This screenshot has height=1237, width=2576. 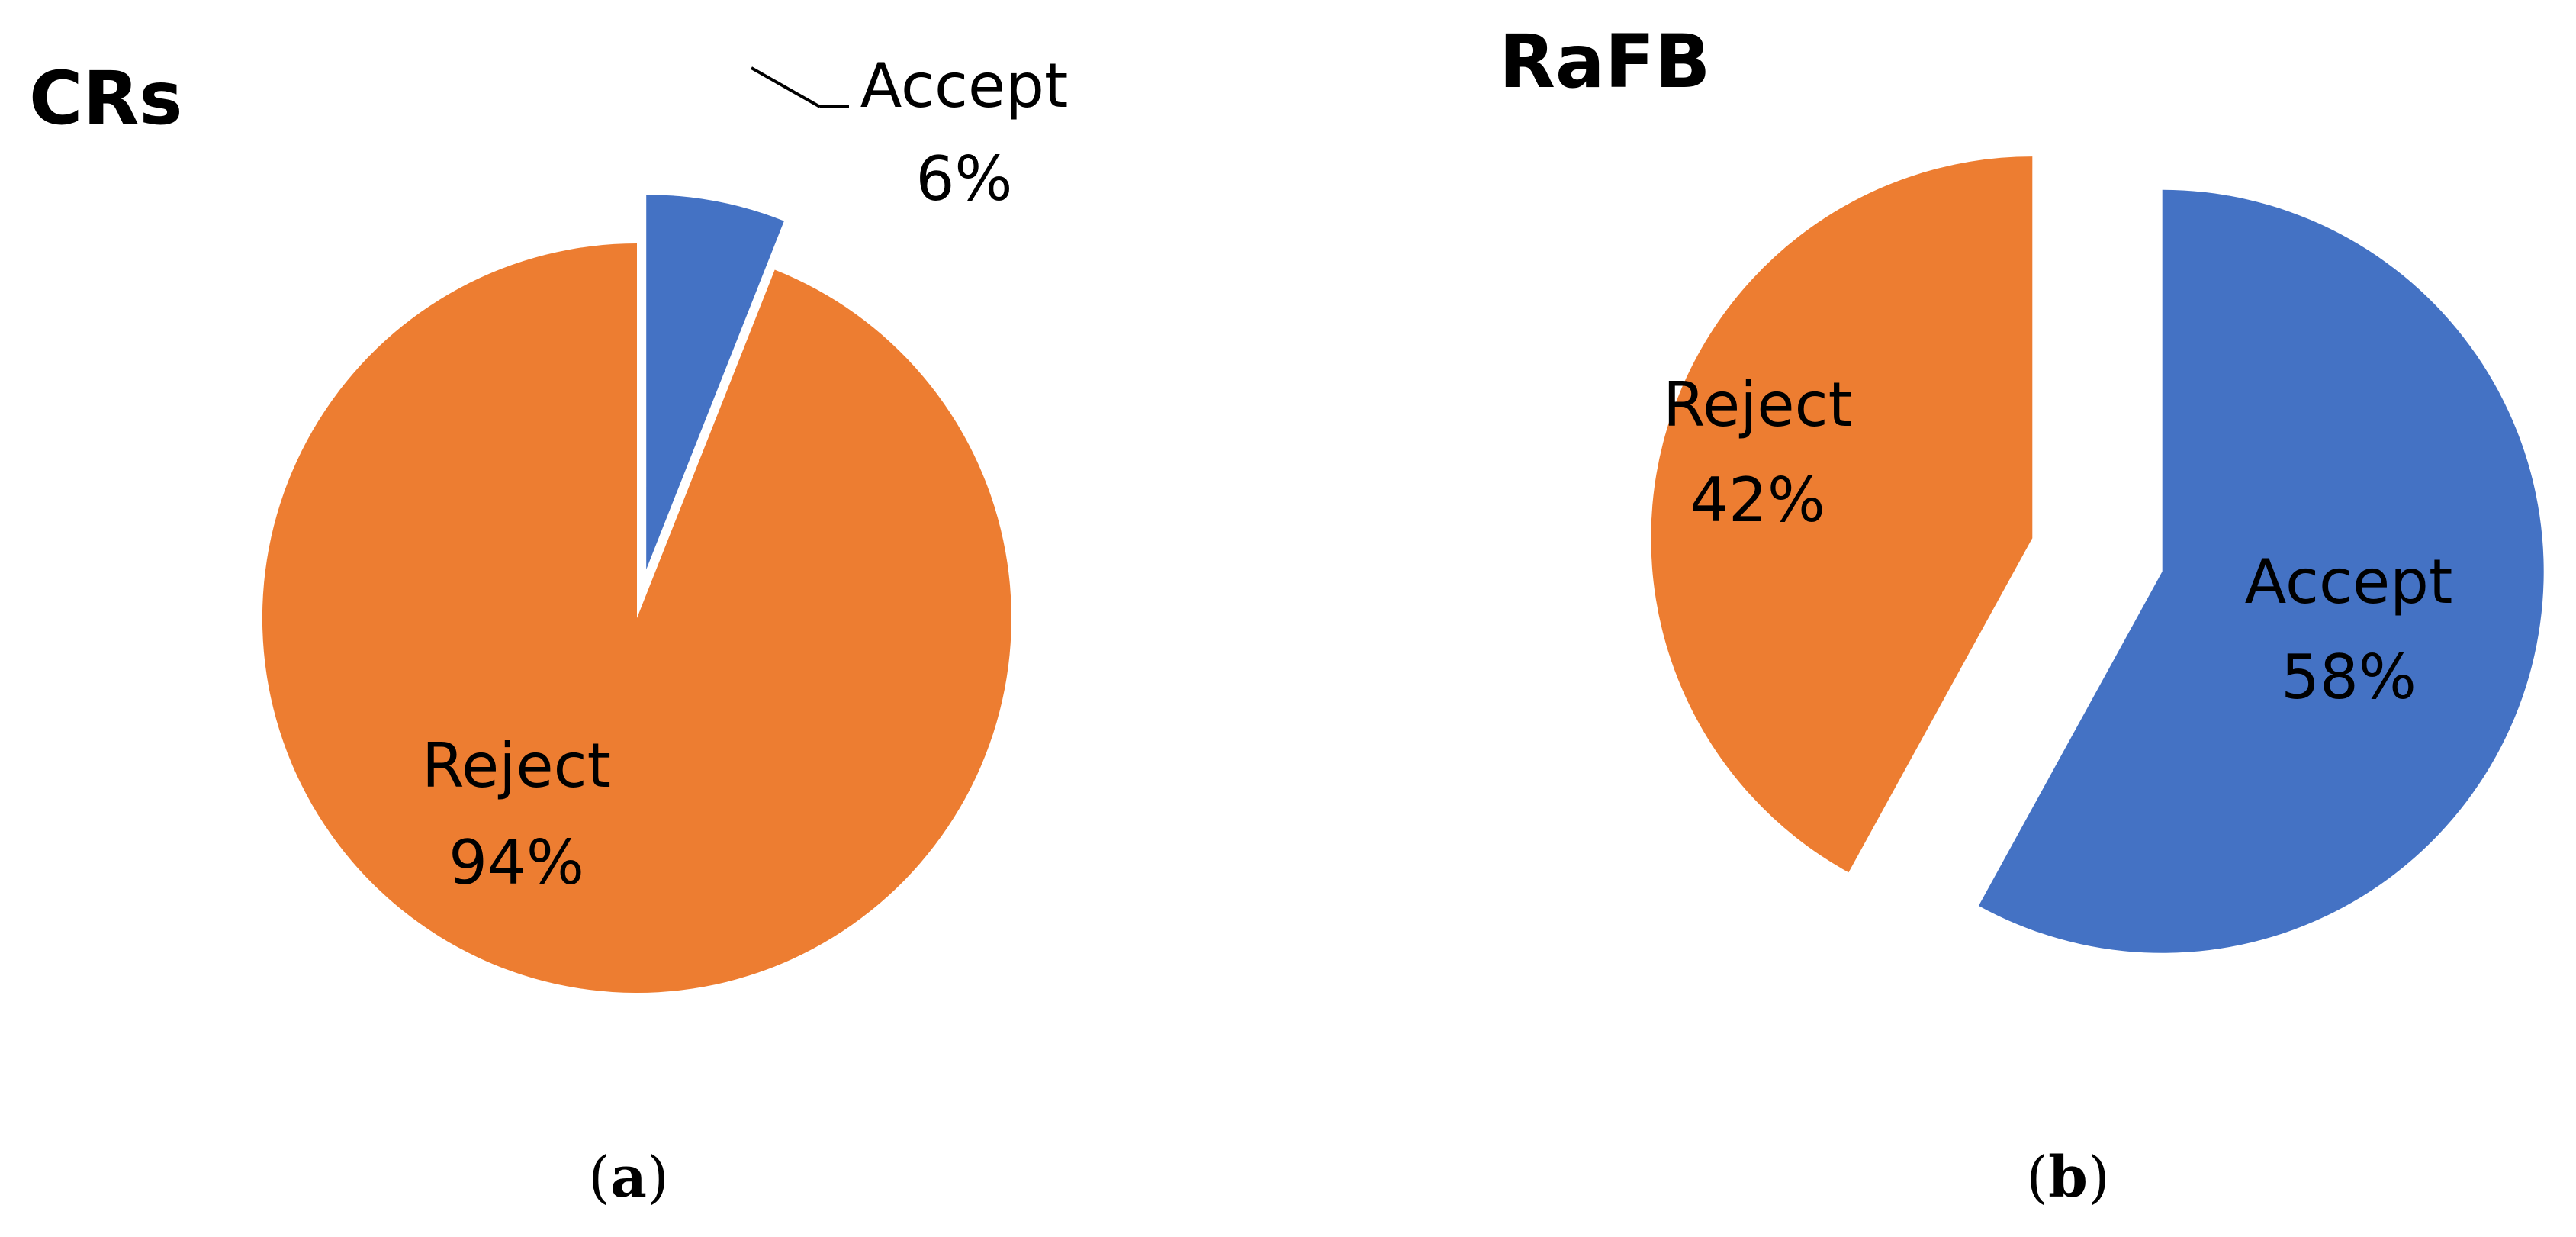 I want to click on slice-value-label: 58%, so click(x=2349, y=677).